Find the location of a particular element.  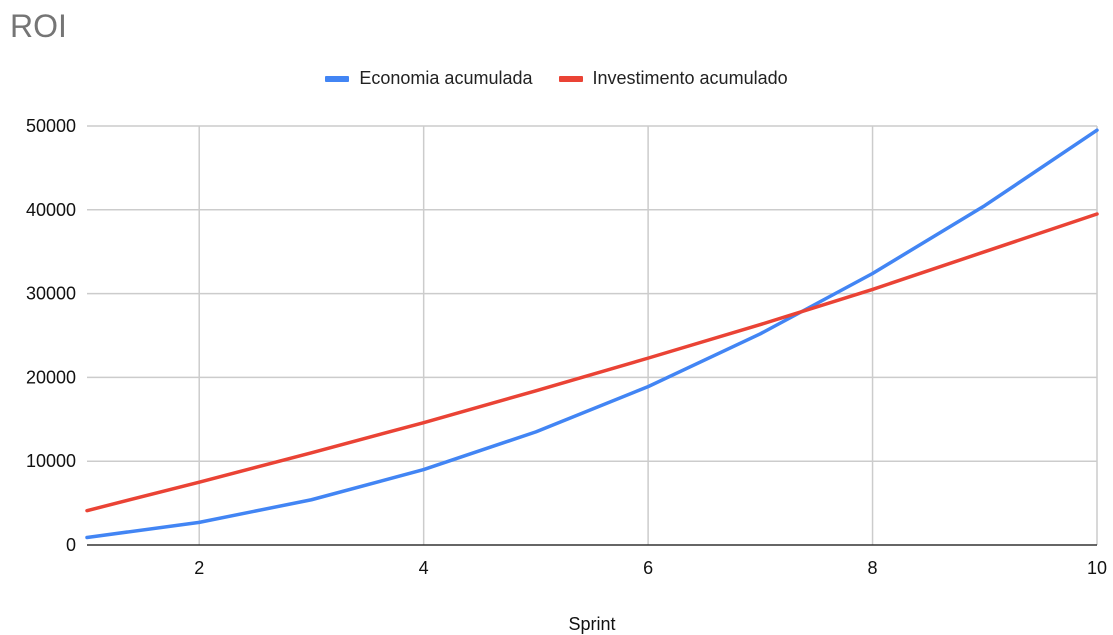

x-tick-label: 6 is located at coordinates (648, 568).